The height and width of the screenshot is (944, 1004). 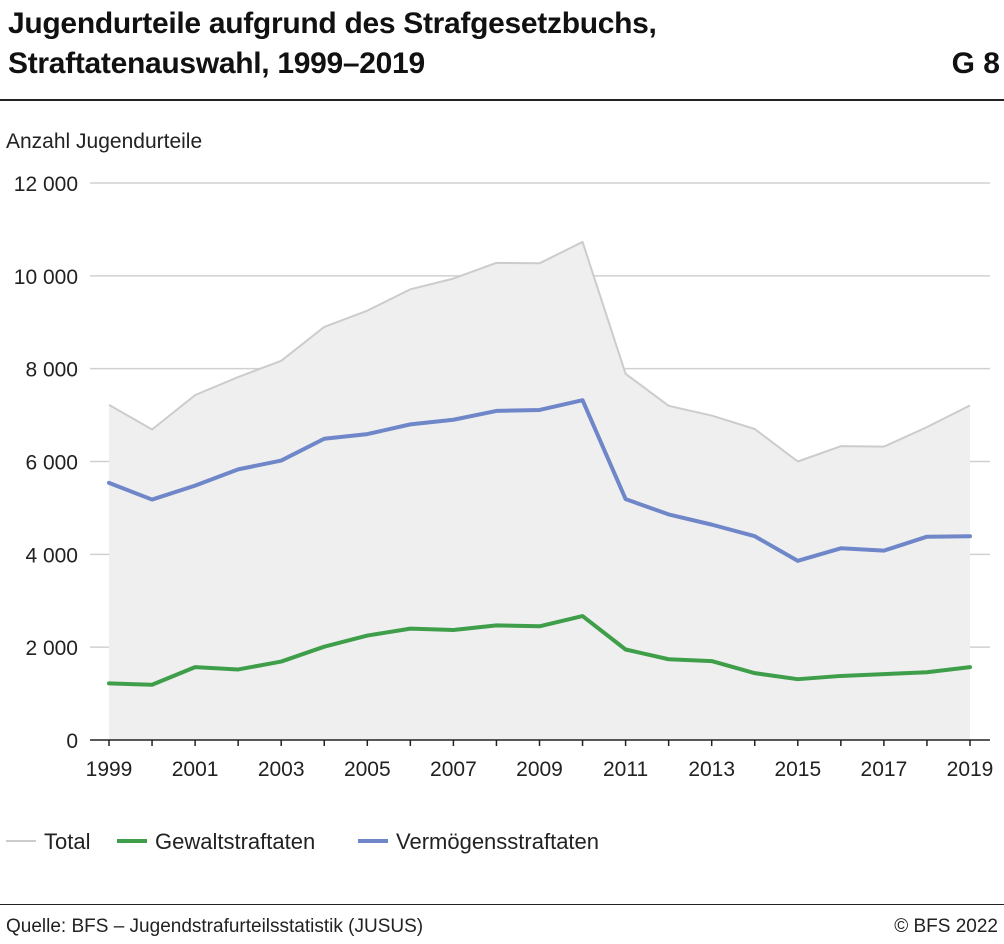 I want to click on y-tick-label: 10 000, so click(x=46, y=277).